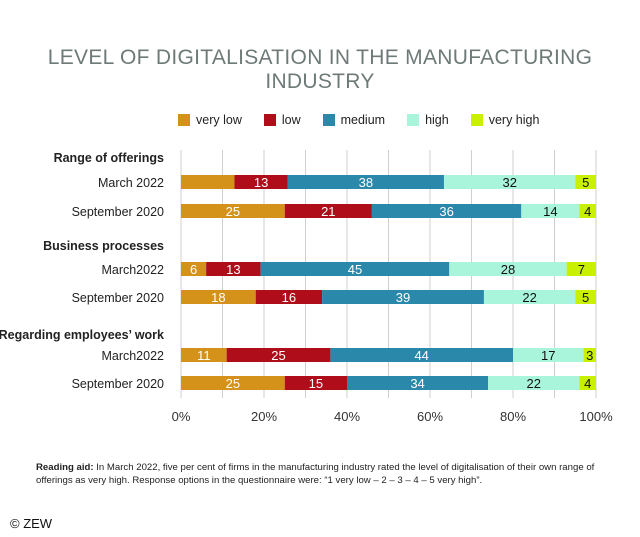 The height and width of the screenshot is (537, 640). I want to click on legend: very low low medium high very high, so click(358, 120).